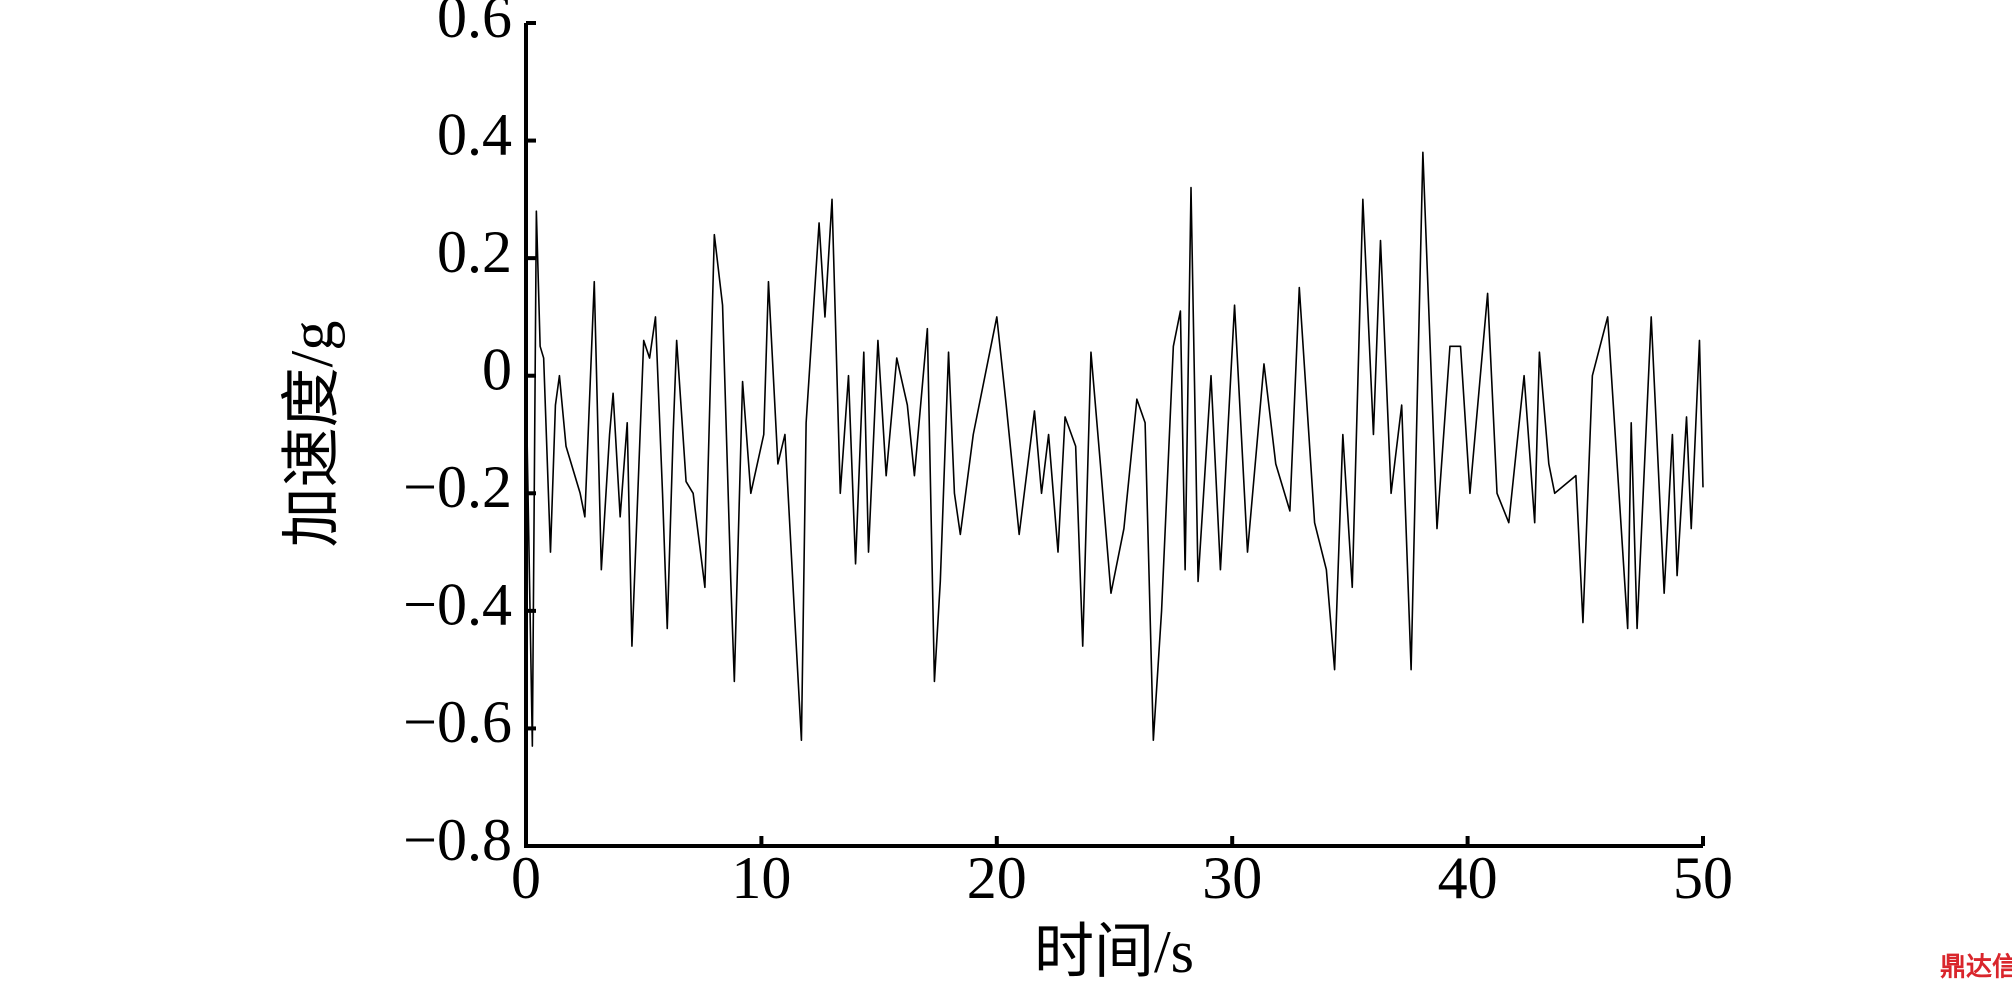  What do you see at coordinates (1976, 968) in the screenshot?
I see `watermark: 鼎达信` at bounding box center [1976, 968].